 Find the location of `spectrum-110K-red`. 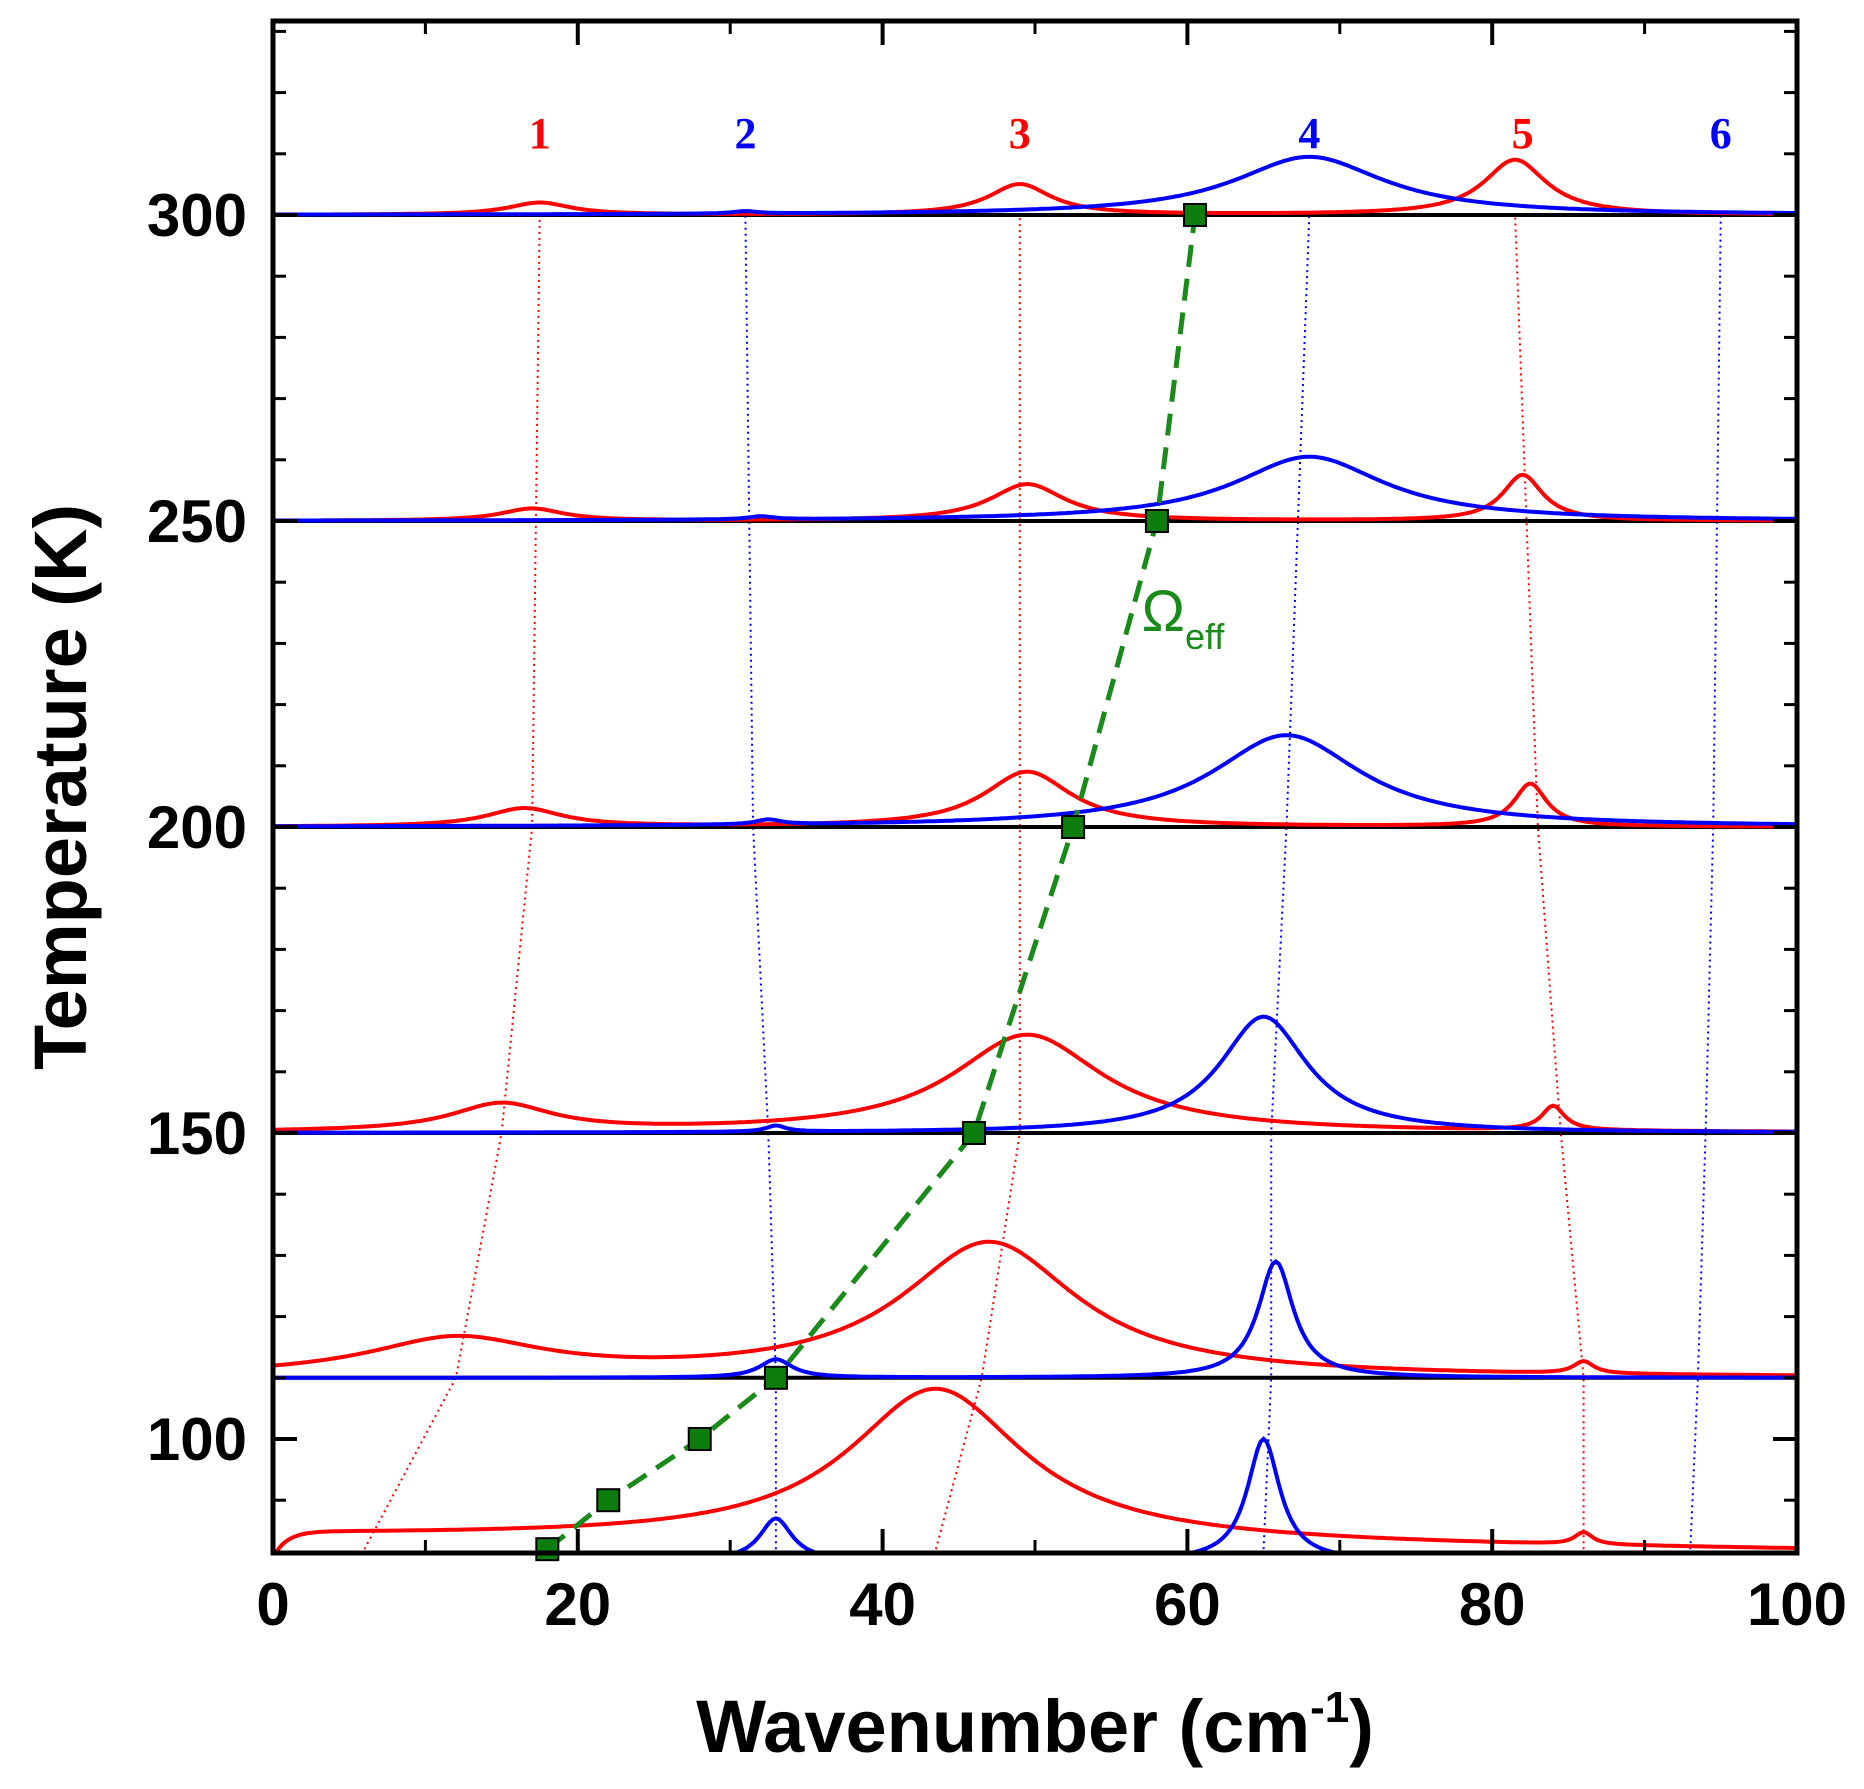

spectrum-110K-red is located at coordinates (1035, 1308).